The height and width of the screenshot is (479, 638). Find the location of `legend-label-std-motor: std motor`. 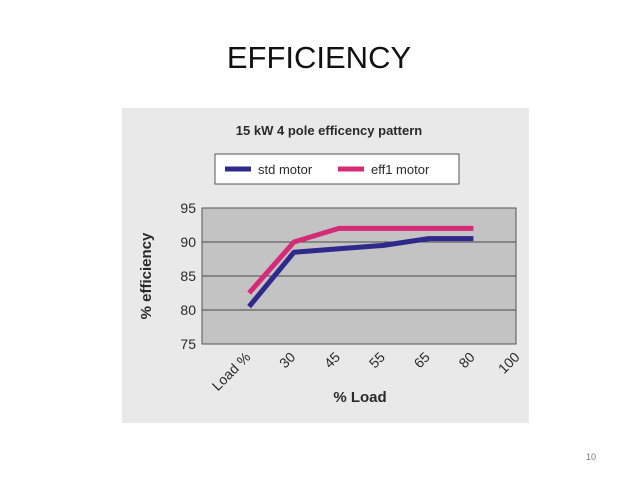

legend-label-std-motor: std motor is located at coordinates (285, 169).